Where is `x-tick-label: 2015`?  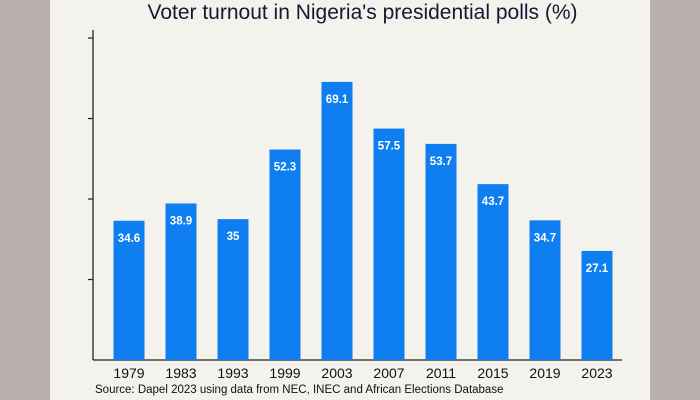
x-tick-label: 2015 is located at coordinates (492, 373).